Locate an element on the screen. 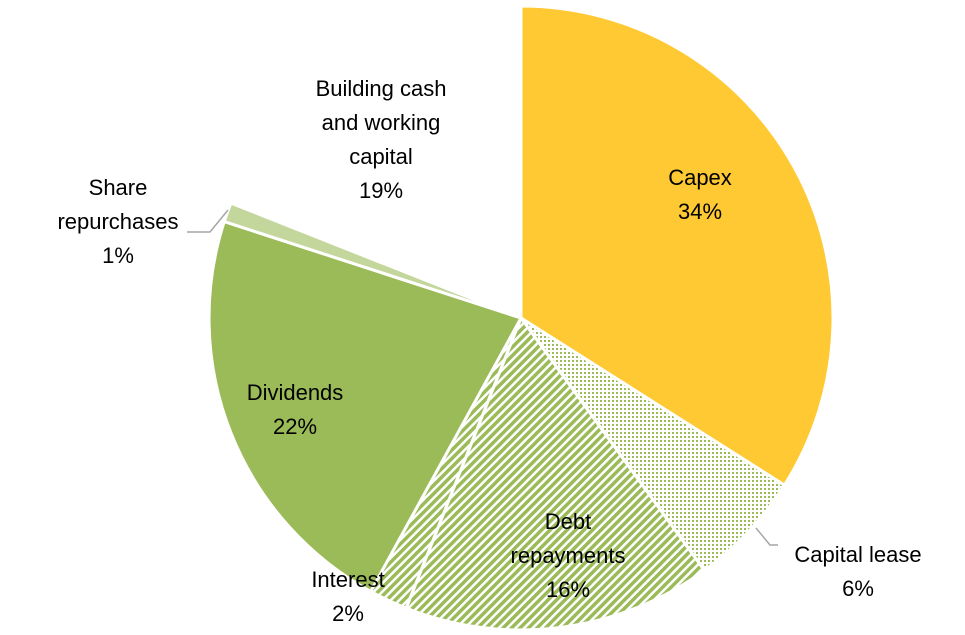 This screenshot has height=635, width=965. data-label: Dividends 22% is located at coordinates (295, 410).